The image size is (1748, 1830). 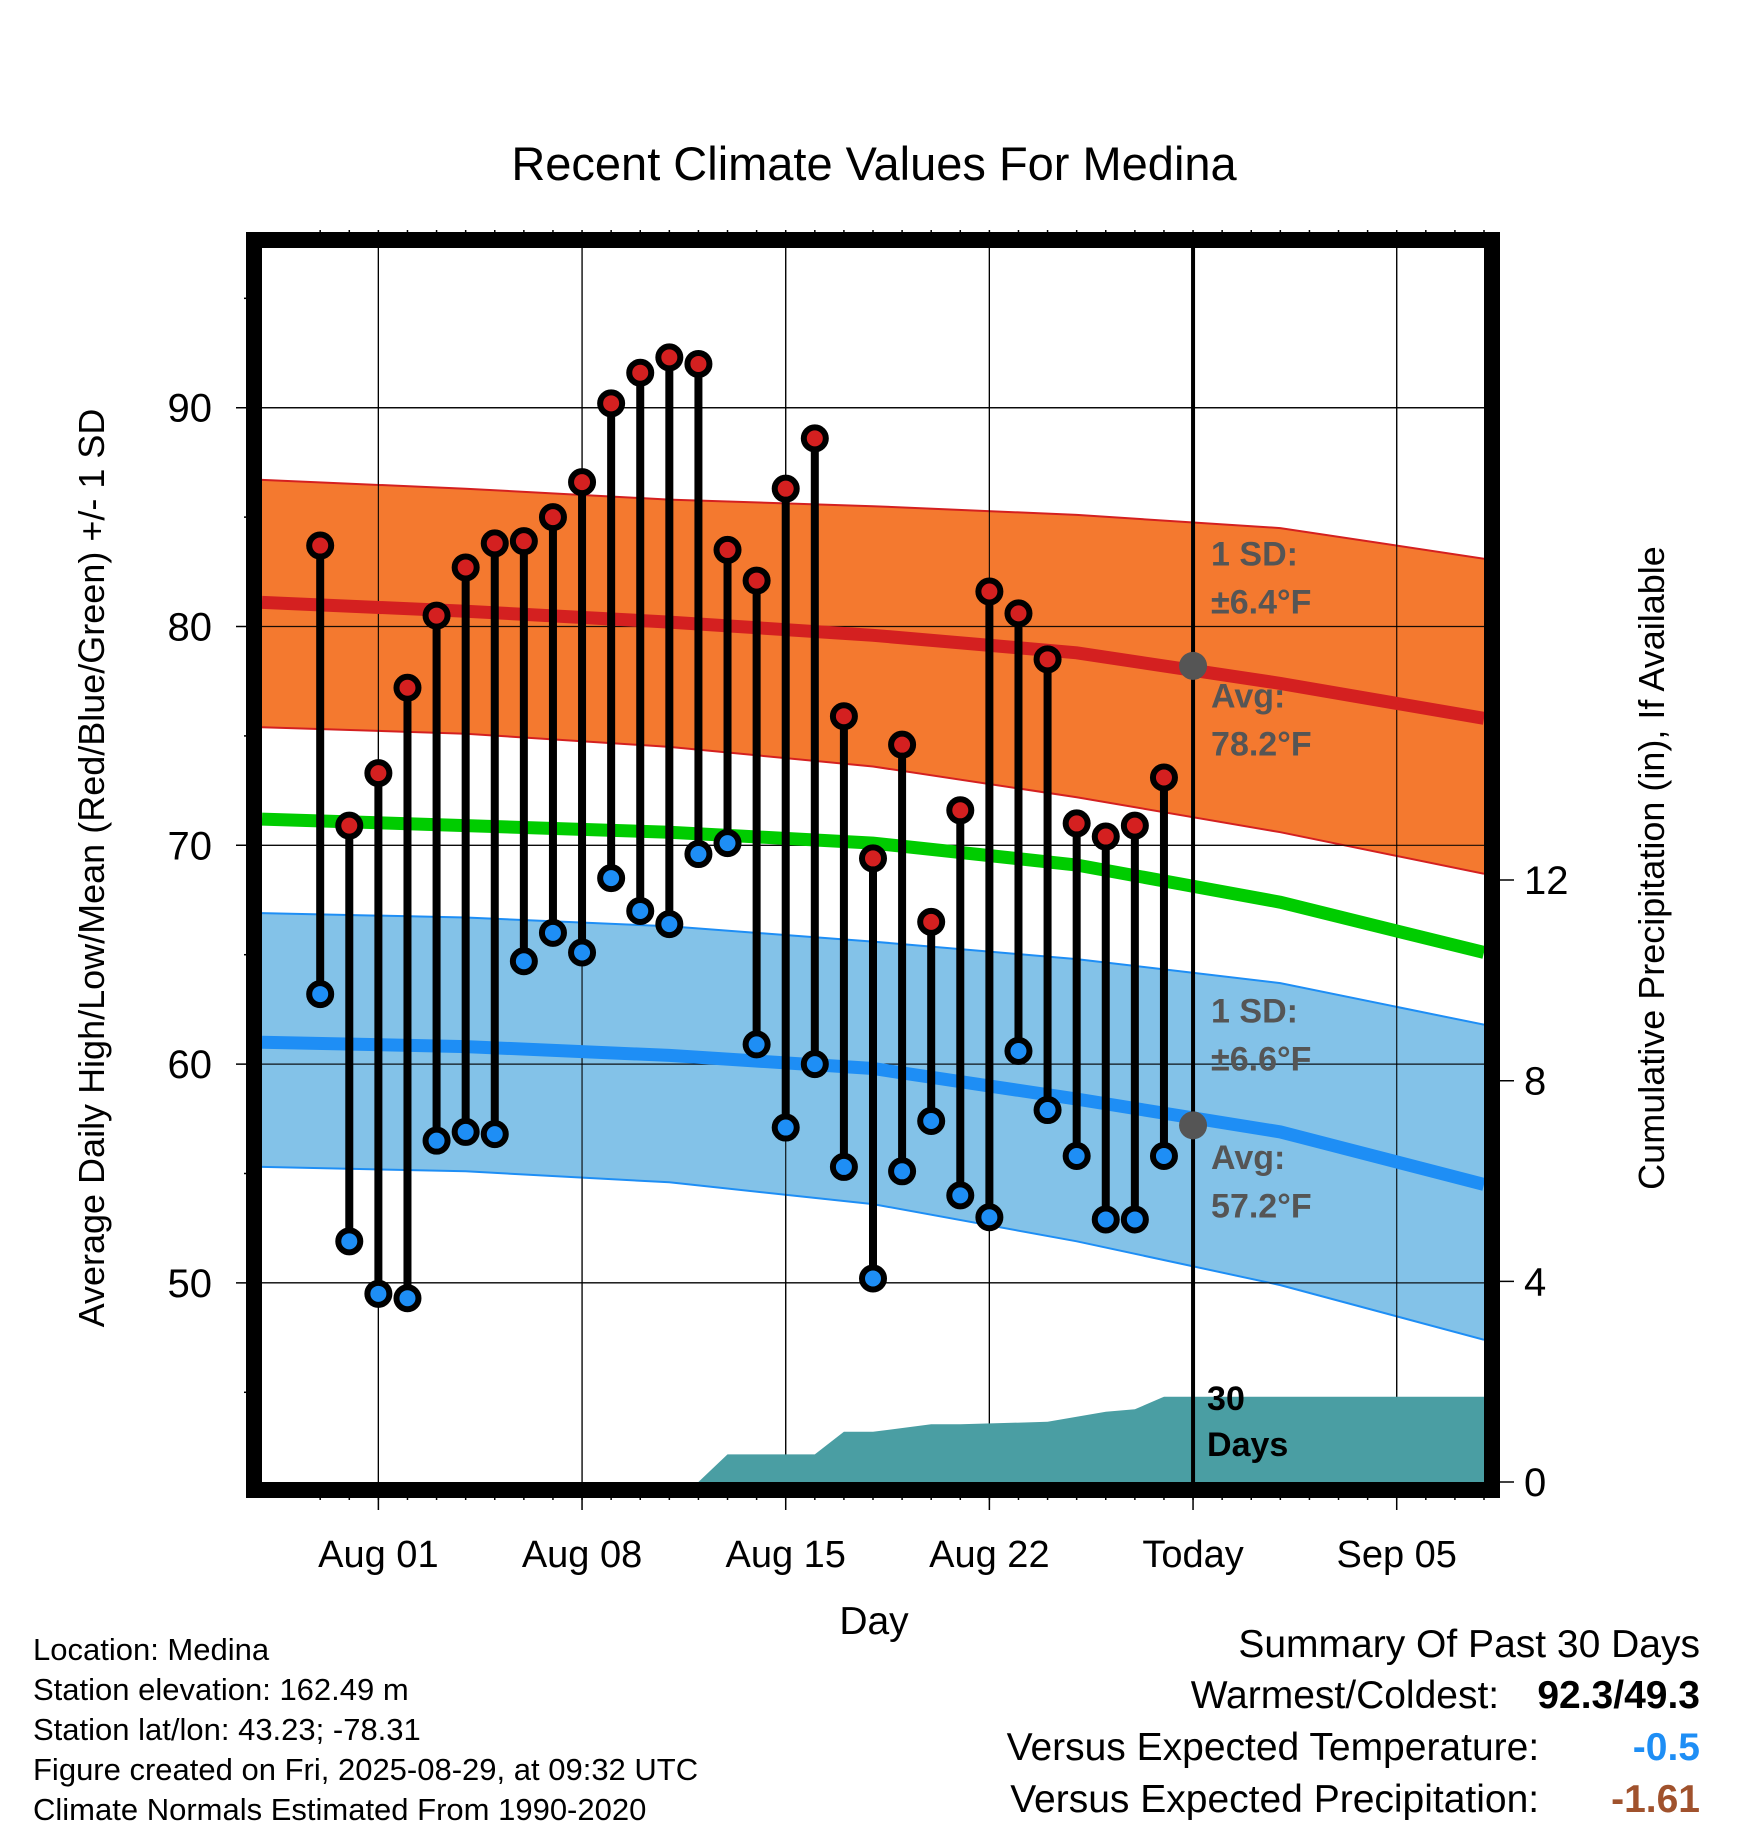 What do you see at coordinates (190, 846) in the screenshot?
I see `y-tick-label: 70` at bounding box center [190, 846].